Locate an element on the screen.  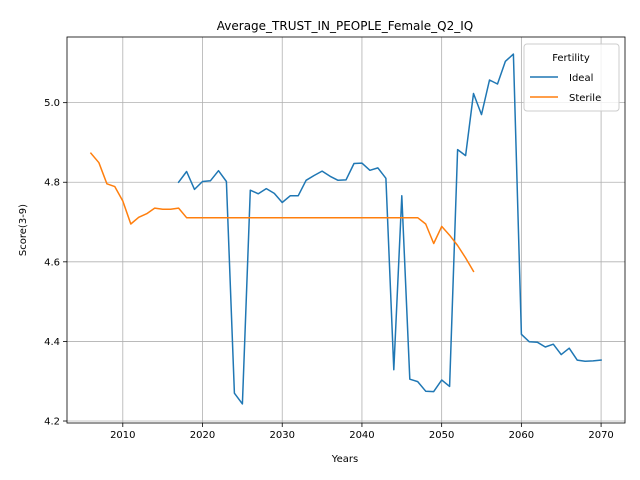
legend: Fertility Ideal Sterile is located at coordinates (571, 77).